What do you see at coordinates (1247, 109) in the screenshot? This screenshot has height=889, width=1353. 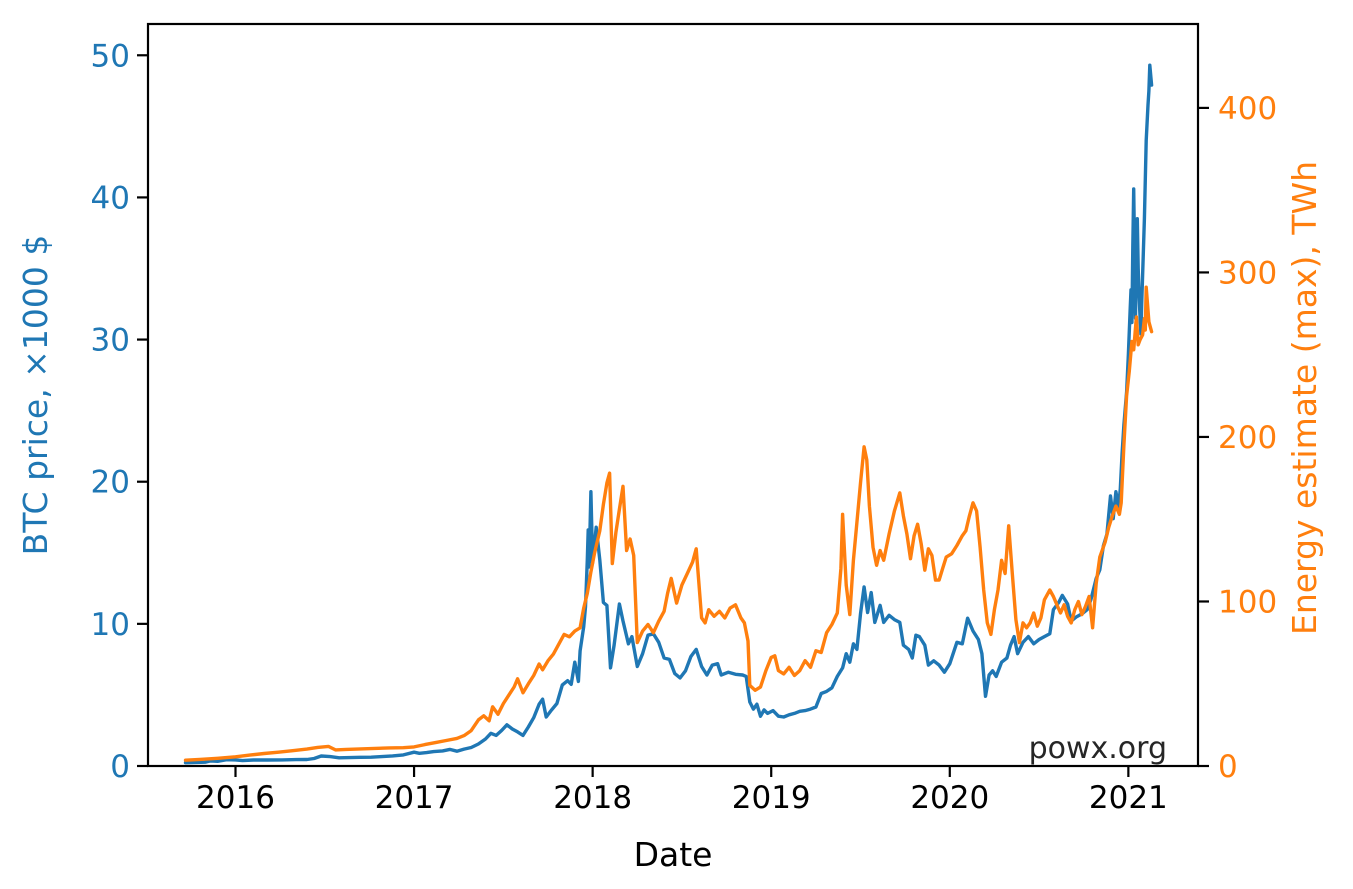 I see `right-tick-label: 400` at bounding box center [1247, 109].